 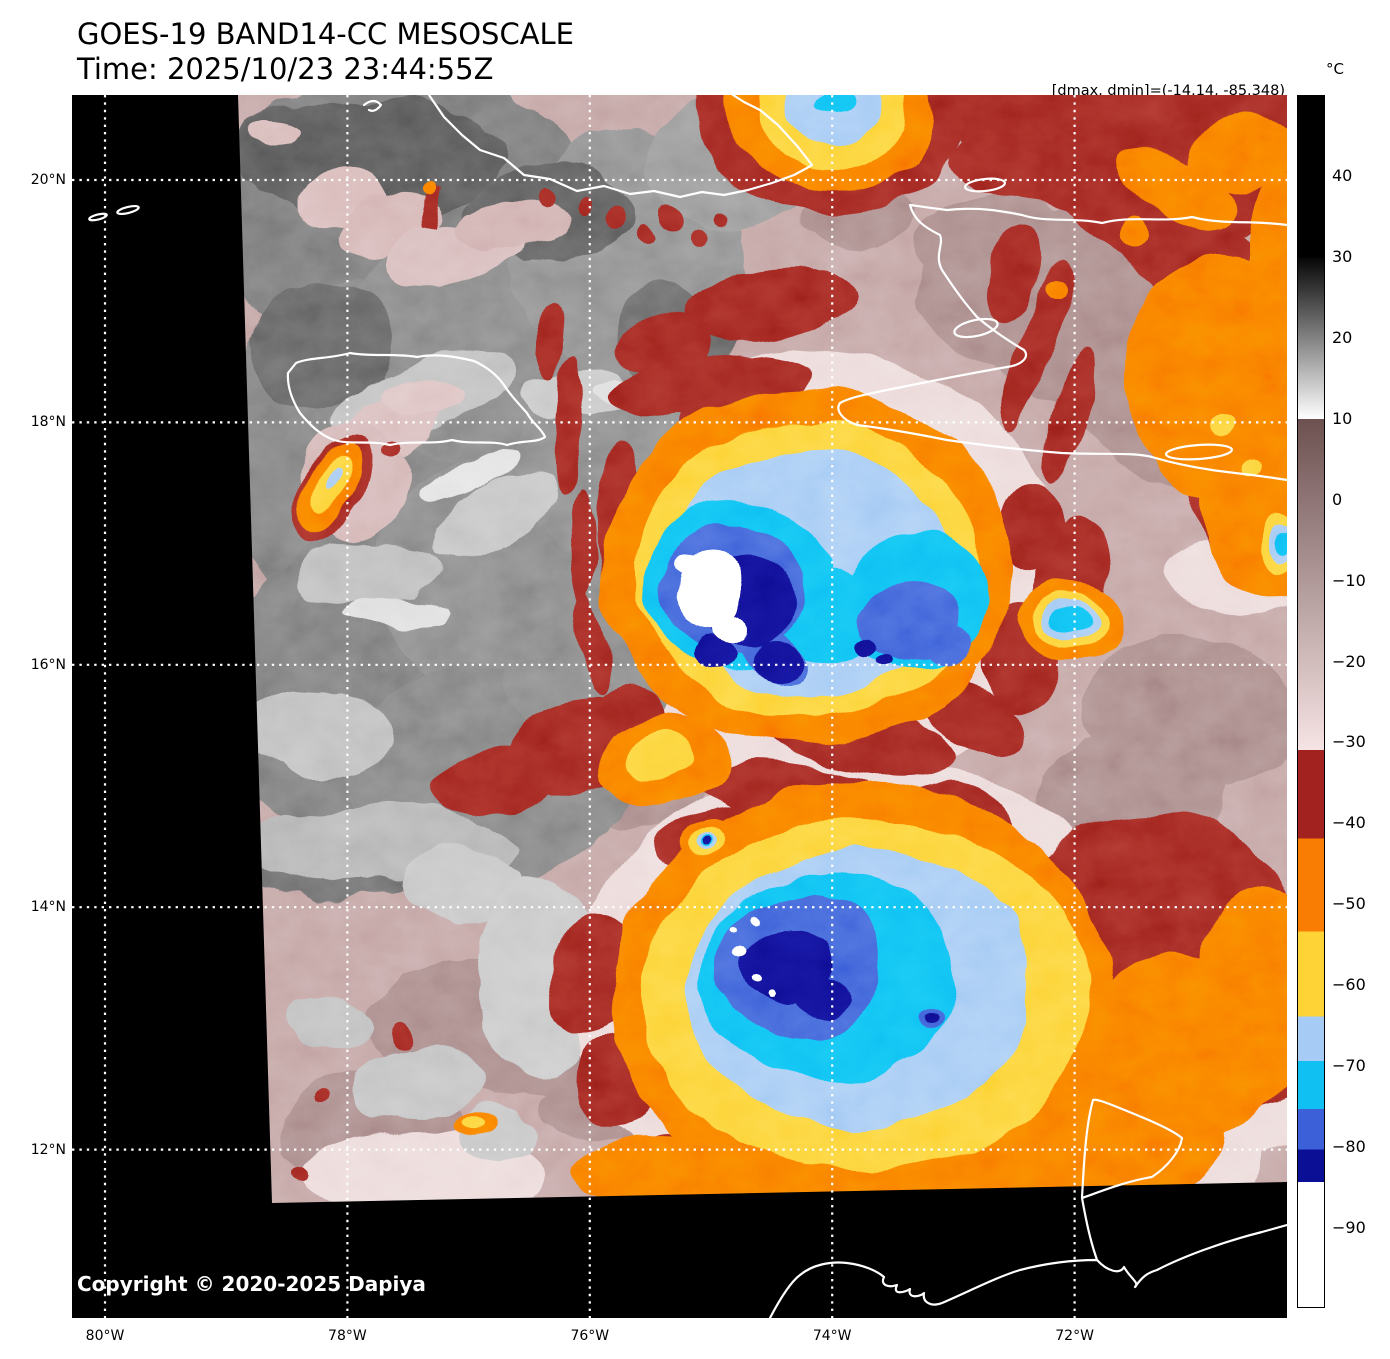 What do you see at coordinates (832, 1336) in the screenshot?
I see `lon-axis-label: 74°W` at bounding box center [832, 1336].